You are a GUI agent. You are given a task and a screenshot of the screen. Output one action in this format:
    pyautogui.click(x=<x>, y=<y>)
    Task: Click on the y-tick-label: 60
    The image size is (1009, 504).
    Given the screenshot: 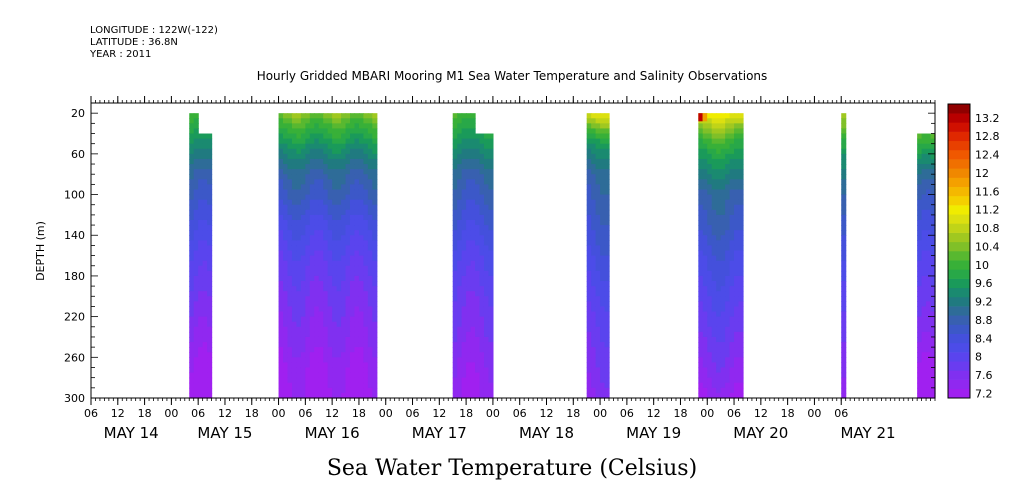 What is the action you would take?
    pyautogui.click(x=78, y=154)
    